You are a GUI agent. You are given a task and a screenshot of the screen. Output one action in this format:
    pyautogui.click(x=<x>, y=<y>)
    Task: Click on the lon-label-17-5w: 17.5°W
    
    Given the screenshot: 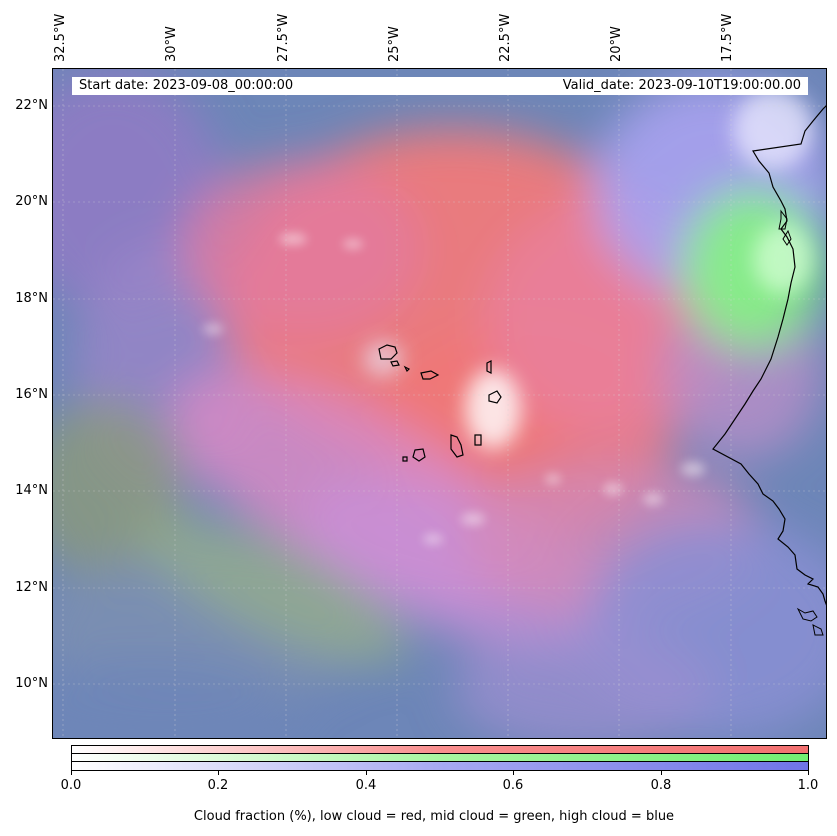 What is the action you would take?
    pyautogui.click(x=727, y=37)
    